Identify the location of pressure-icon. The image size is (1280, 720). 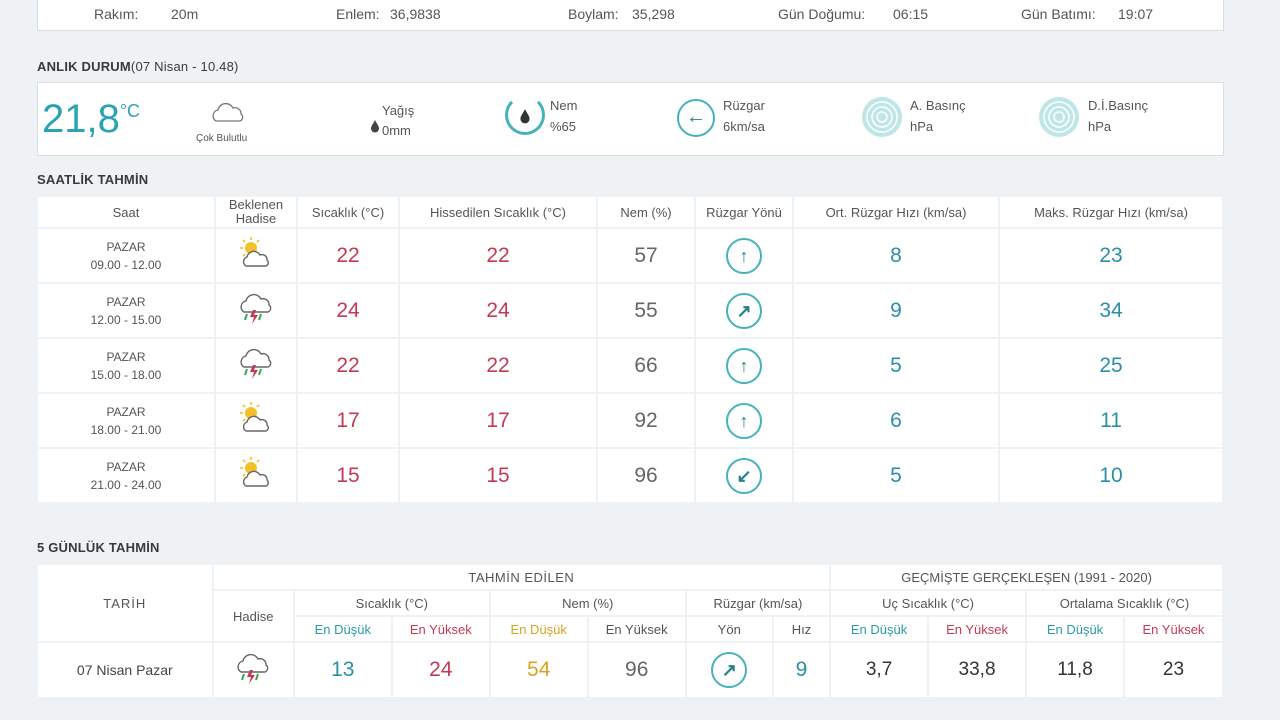
(882, 117).